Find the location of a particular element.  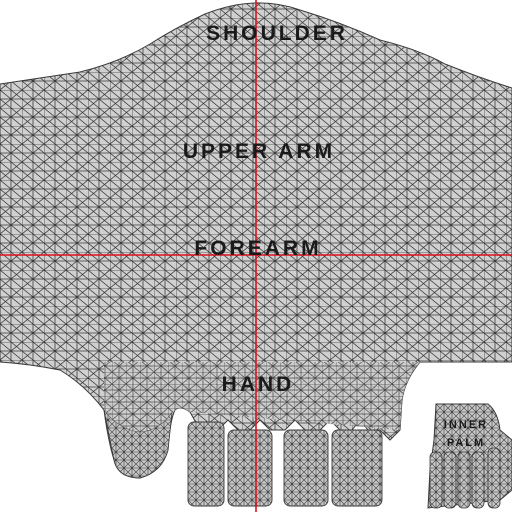

inner-palm-finger-meshes is located at coordinates (465, 478).